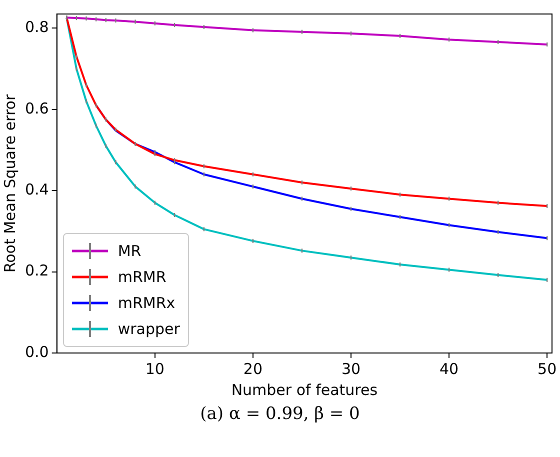  What do you see at coordinates (147, 303) in the screenshot?
I see `legend-label: mRMRx` at bounding box center [147, 303].